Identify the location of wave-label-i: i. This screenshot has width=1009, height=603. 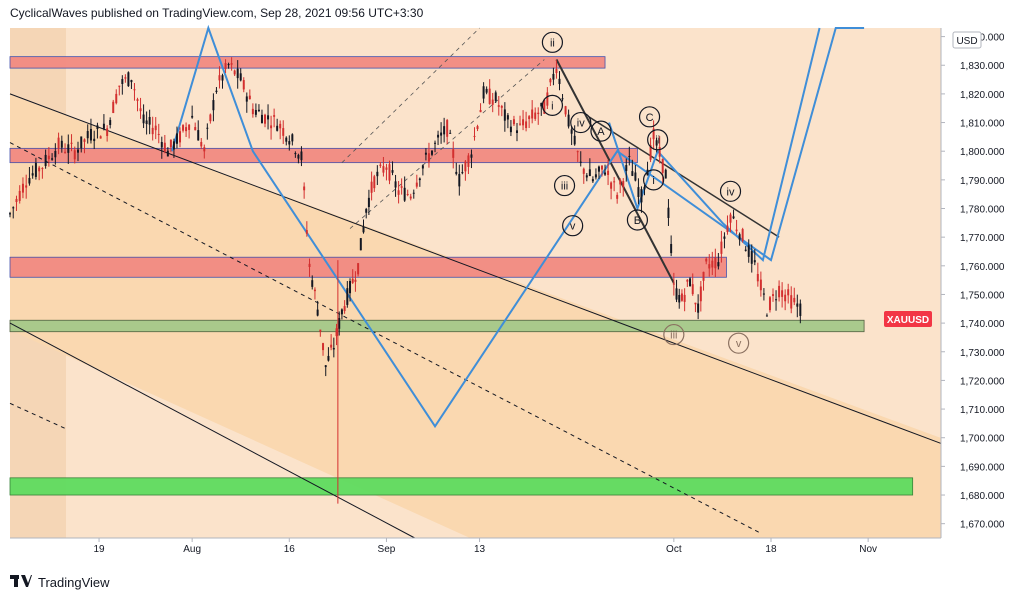
(552, 105).